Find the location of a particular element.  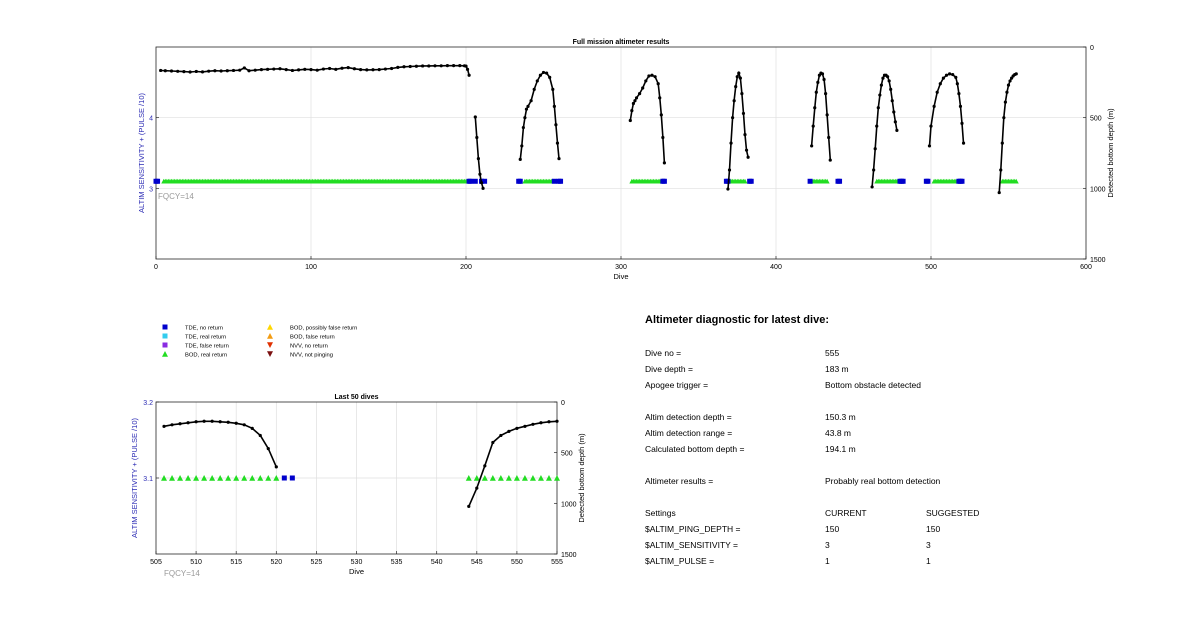

sensitivity-label: $ALTIM_SENSITIVITY = is located at coordinates (691, 545).